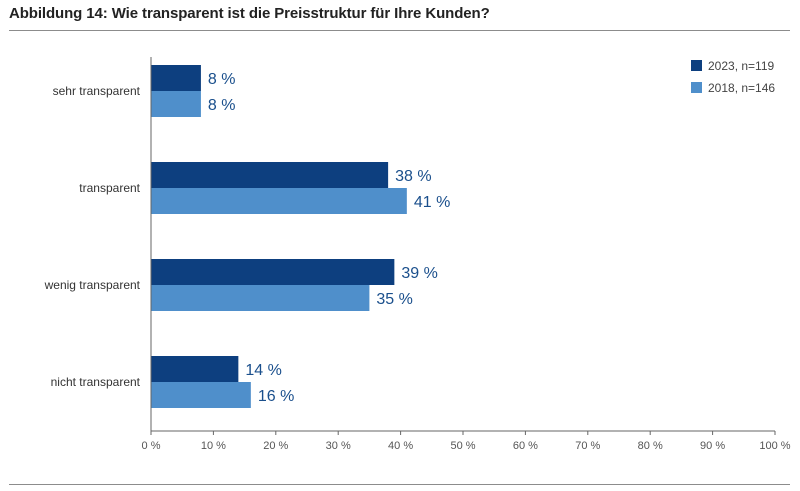 The width and height of the screenshot is (800, 491). I want to click on data-label-0-1: 38 %, so click(413, 176).